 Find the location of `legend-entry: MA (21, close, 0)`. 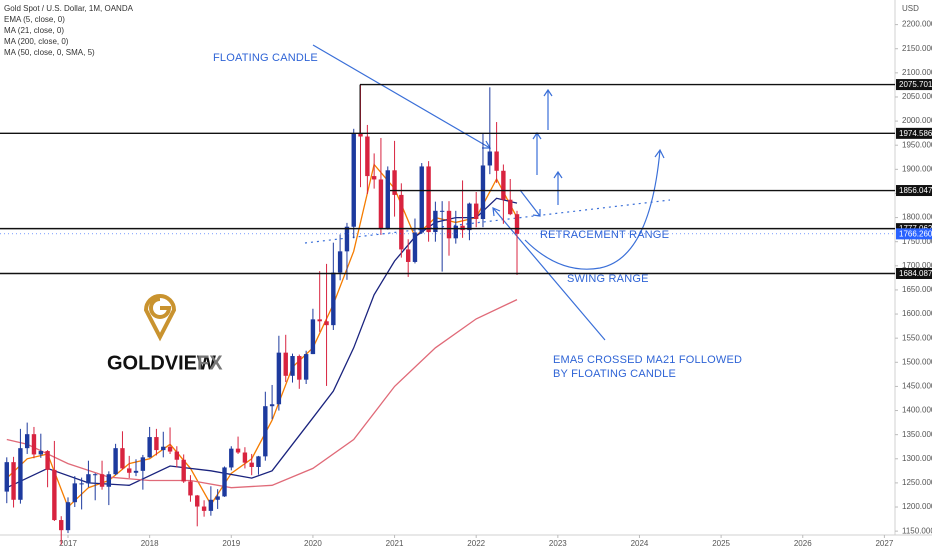

legend-entry: MA (21, close, 0) is located at coordinates (34, 30).